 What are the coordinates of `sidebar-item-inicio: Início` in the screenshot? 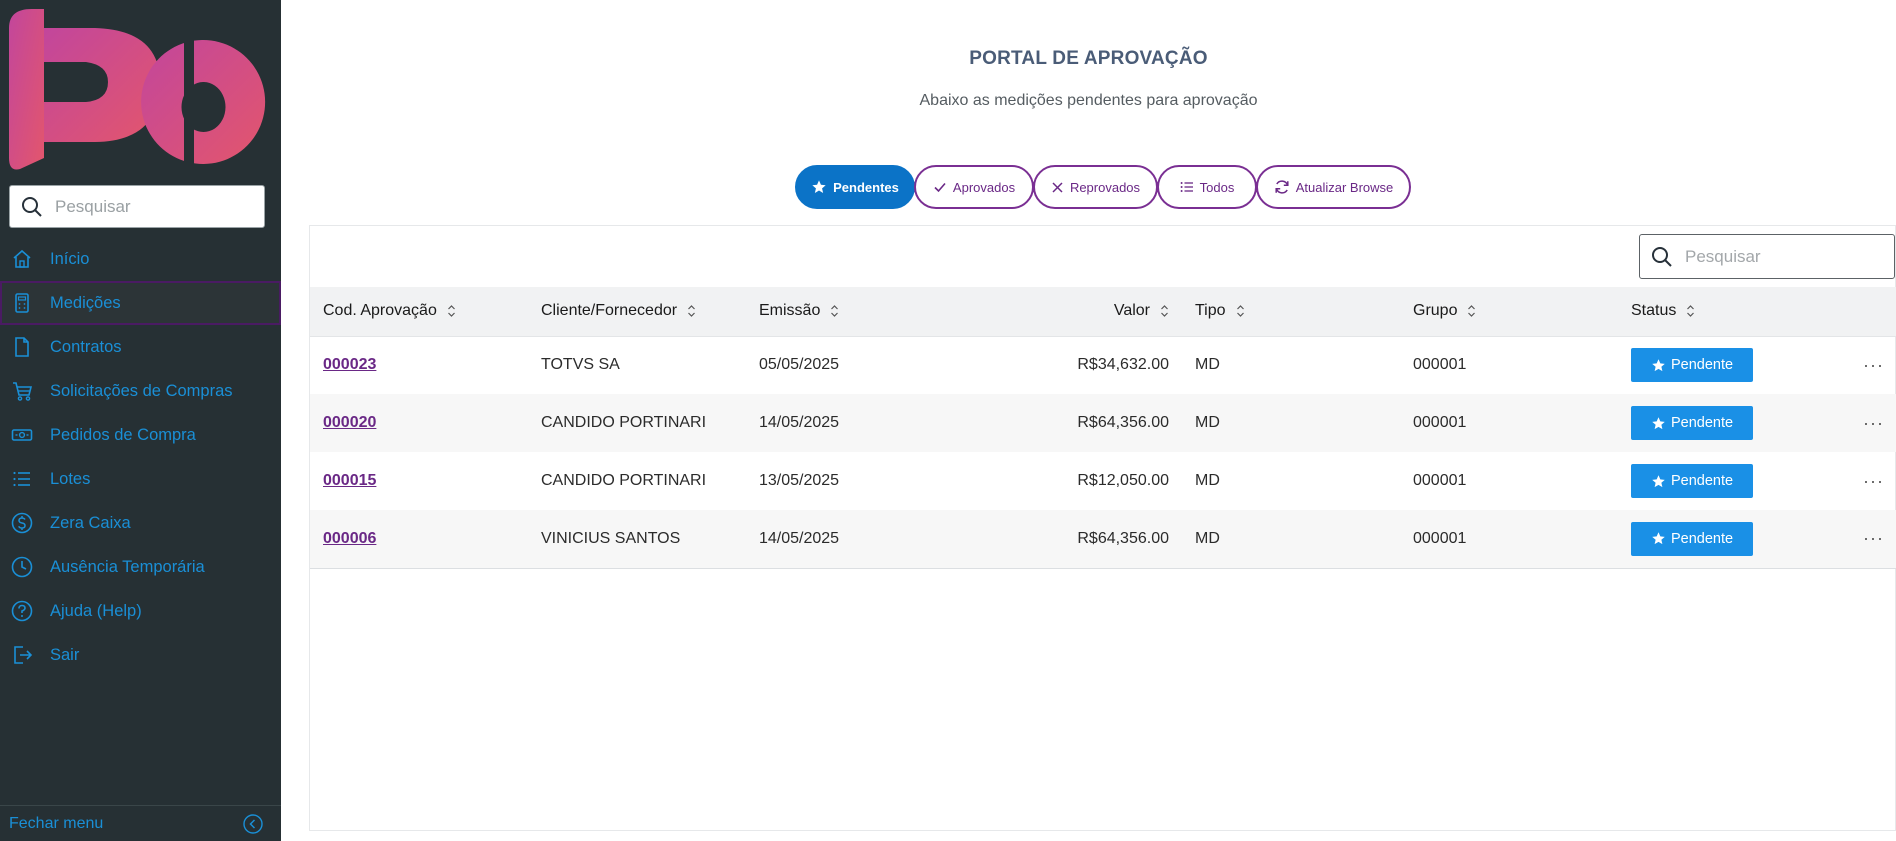 It's located at (140, 259).